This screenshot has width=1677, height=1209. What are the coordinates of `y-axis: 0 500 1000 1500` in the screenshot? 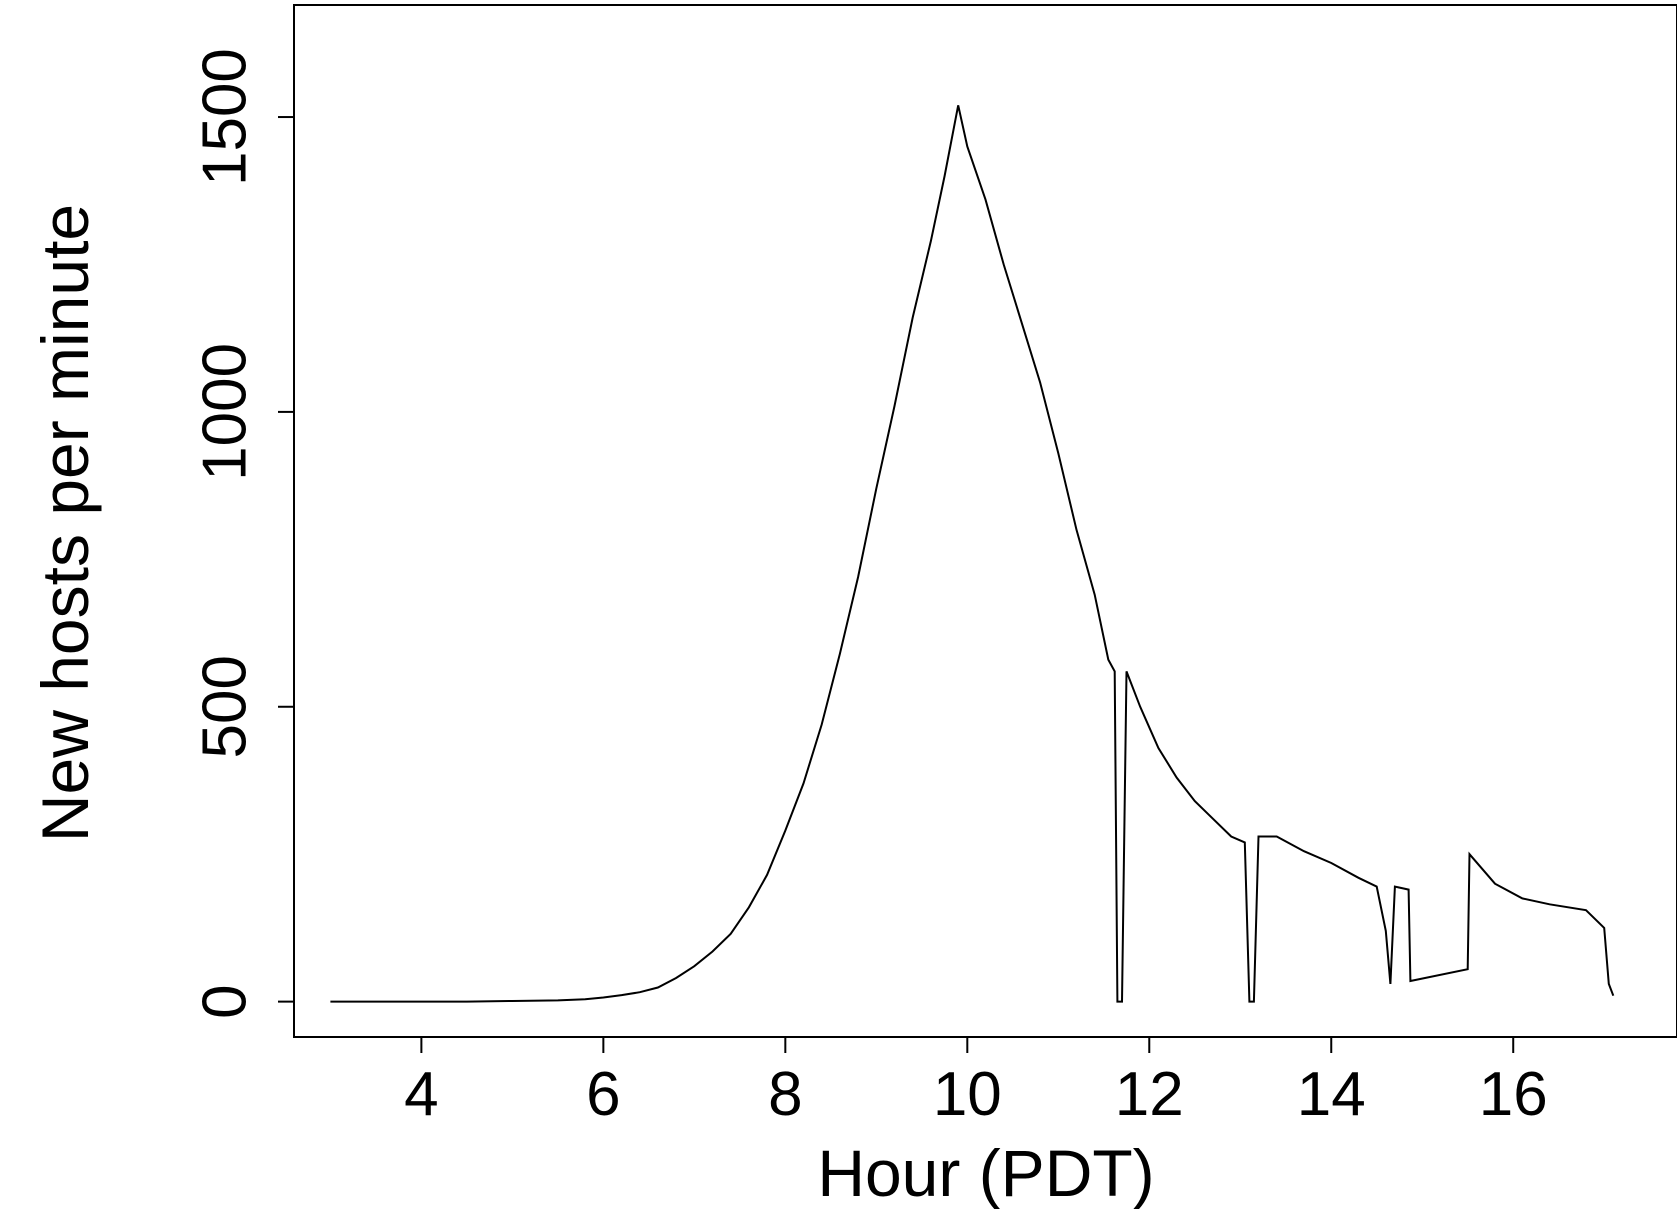 It's located at (242, 533).